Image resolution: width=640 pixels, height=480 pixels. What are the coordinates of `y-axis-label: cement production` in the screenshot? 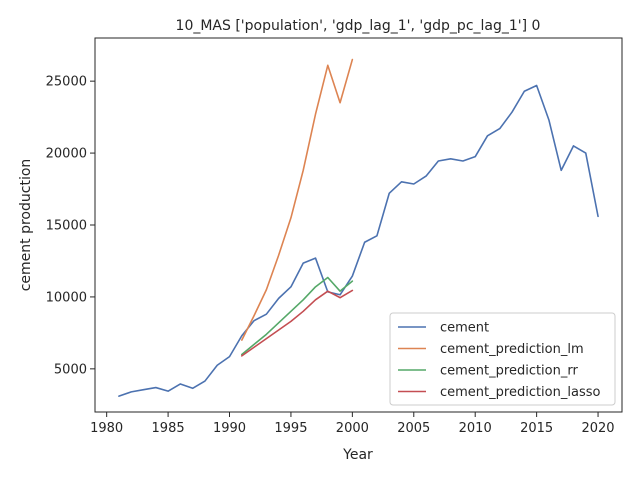 It's located at (26, 225).